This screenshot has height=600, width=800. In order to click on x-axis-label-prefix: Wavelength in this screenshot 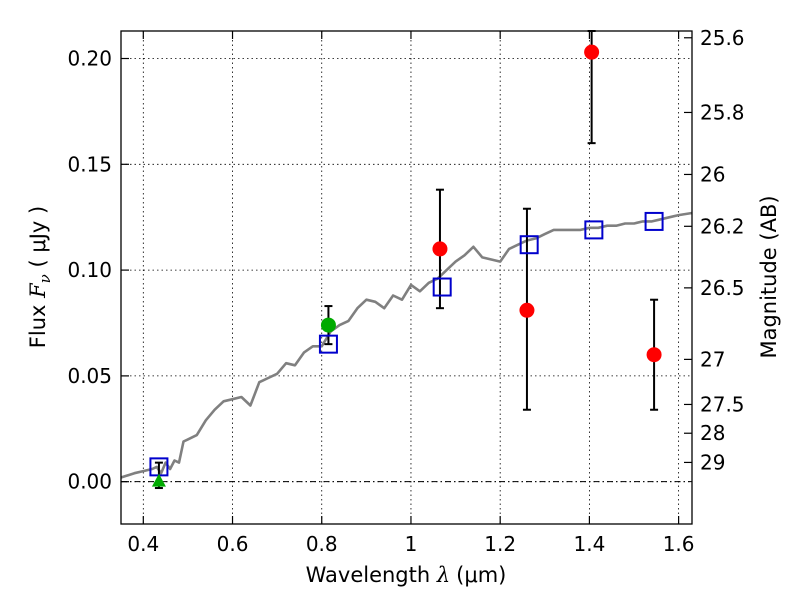, I will do `click(371, 575)`.